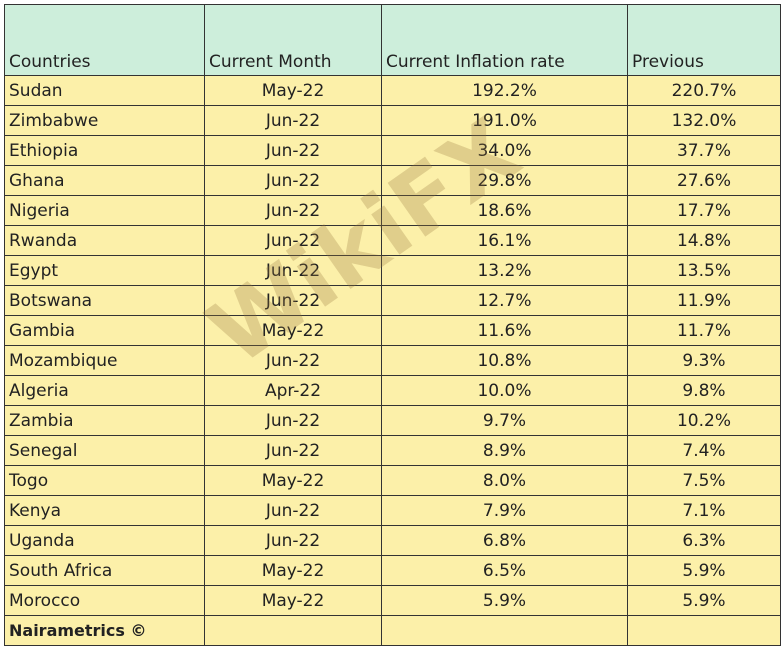 The image size is (783, 651). Describe the element at coordinates (104, 300) in the screenshot. I see `table-cell: Botswana` at that location.